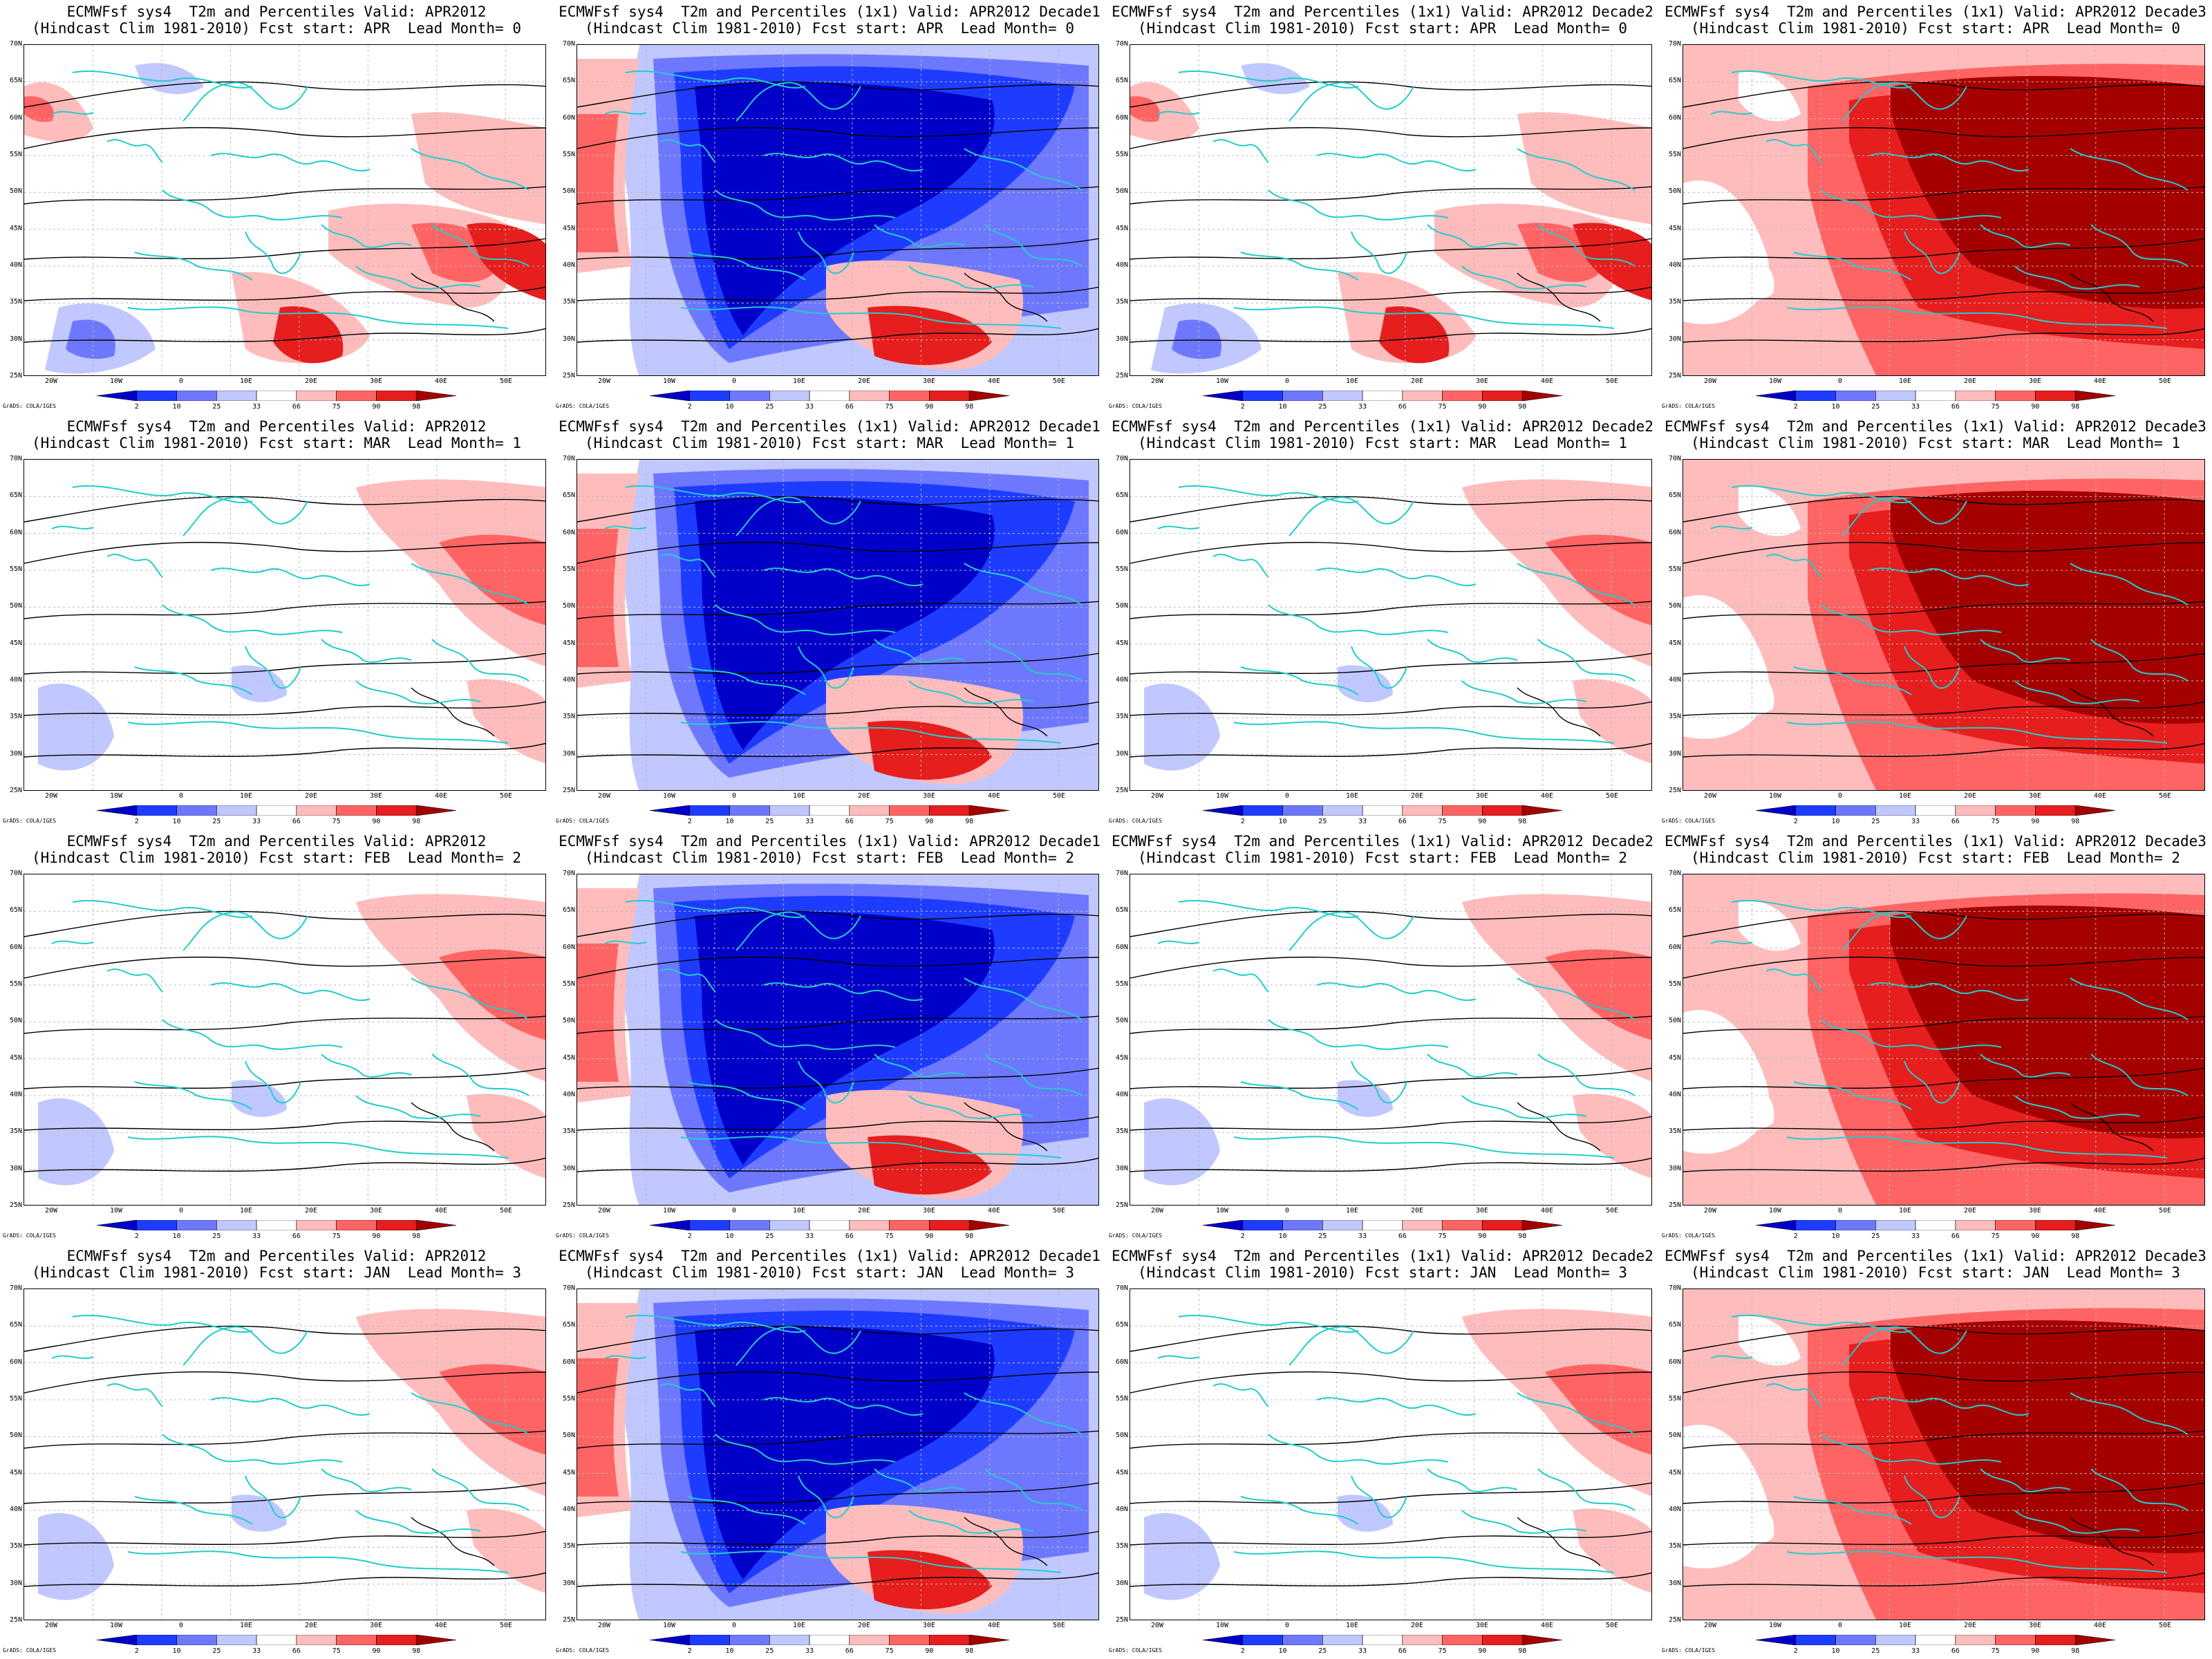  Describe the element at coordinates (90, 339) in the screenshot. I see `percentile-region` at that location.